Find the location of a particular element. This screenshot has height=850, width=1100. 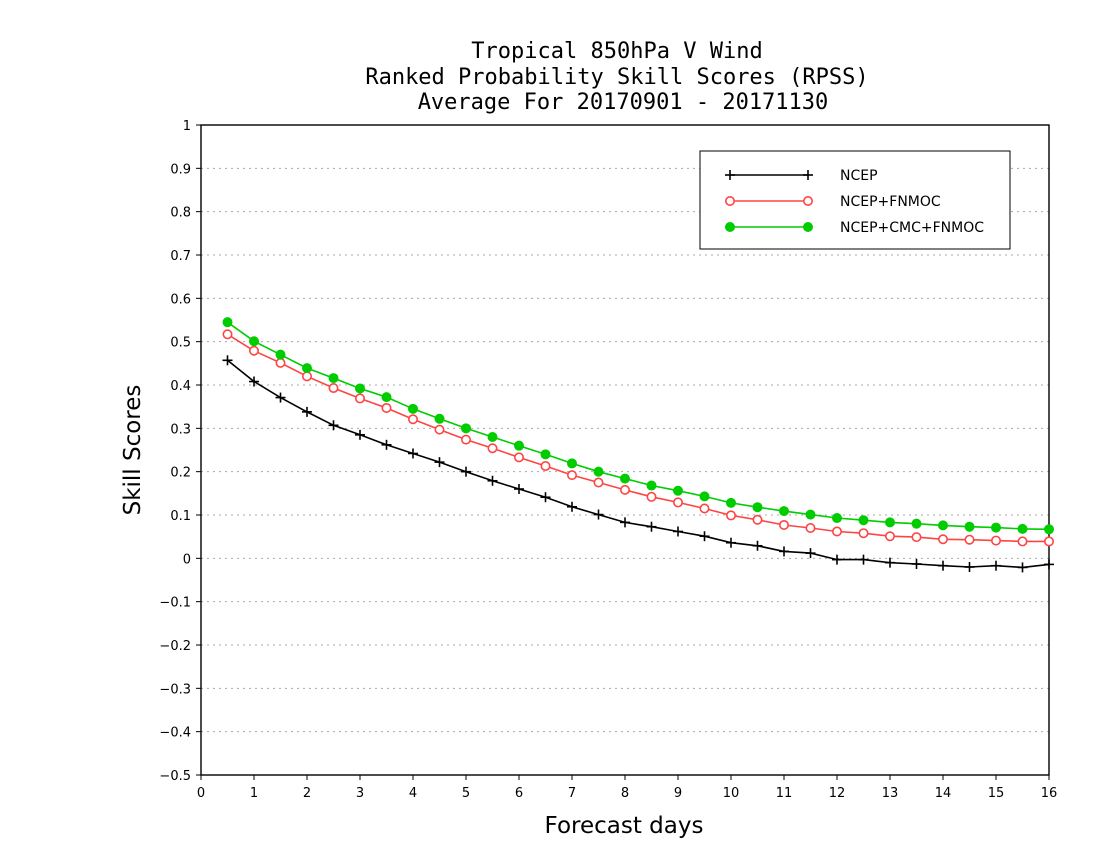

y-tick-label-15: 1 is located at coordinates (187, 126).